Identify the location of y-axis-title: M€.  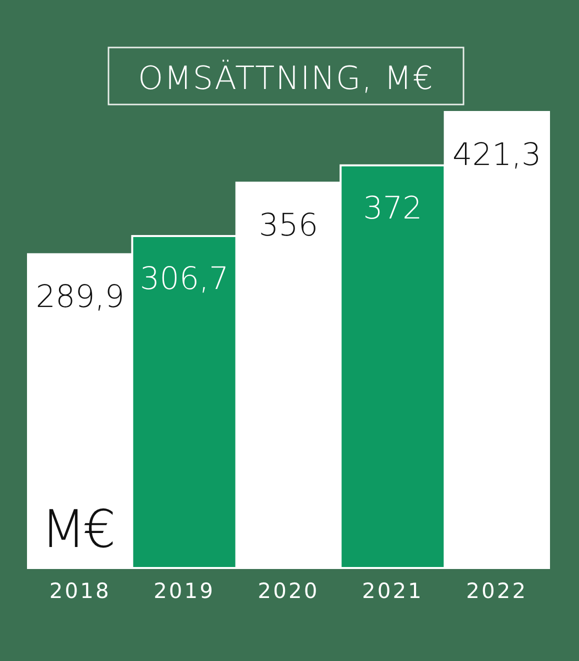
(77, 530).